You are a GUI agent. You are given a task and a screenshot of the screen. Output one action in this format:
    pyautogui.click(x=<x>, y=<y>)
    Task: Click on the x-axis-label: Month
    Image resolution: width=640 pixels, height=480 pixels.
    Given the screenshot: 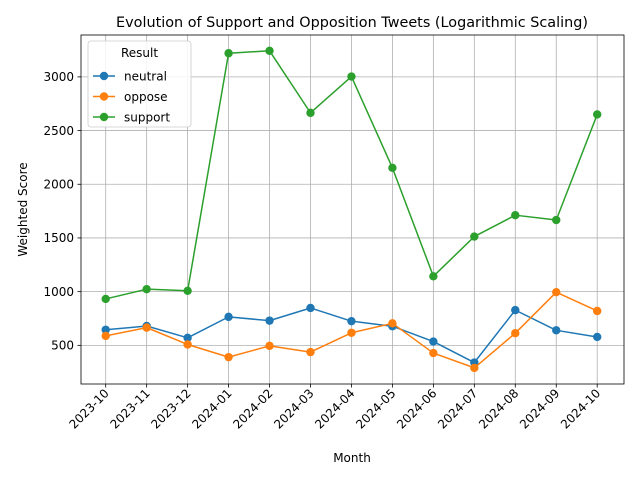 What is the action you would take?
    pyautogui.click(x=352, y=458)
    